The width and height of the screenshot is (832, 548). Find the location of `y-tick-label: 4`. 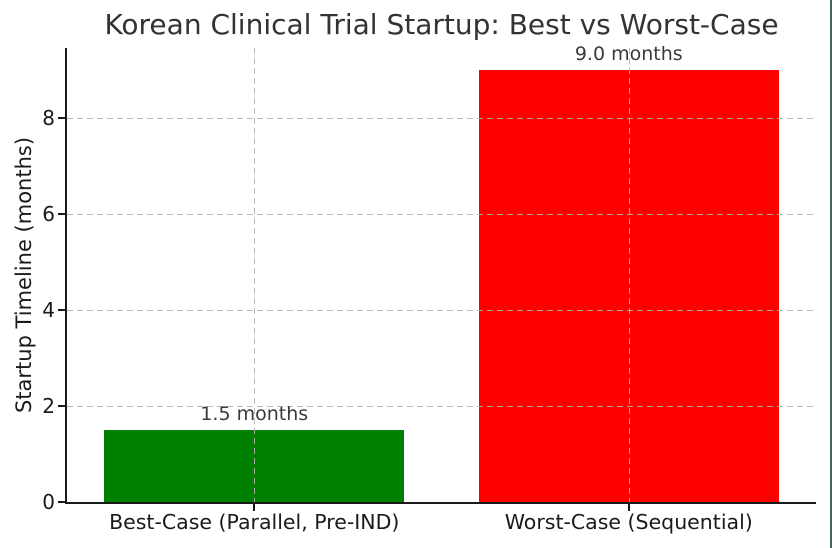

y-tick-label: 4 is located at coordinates (48, 309).